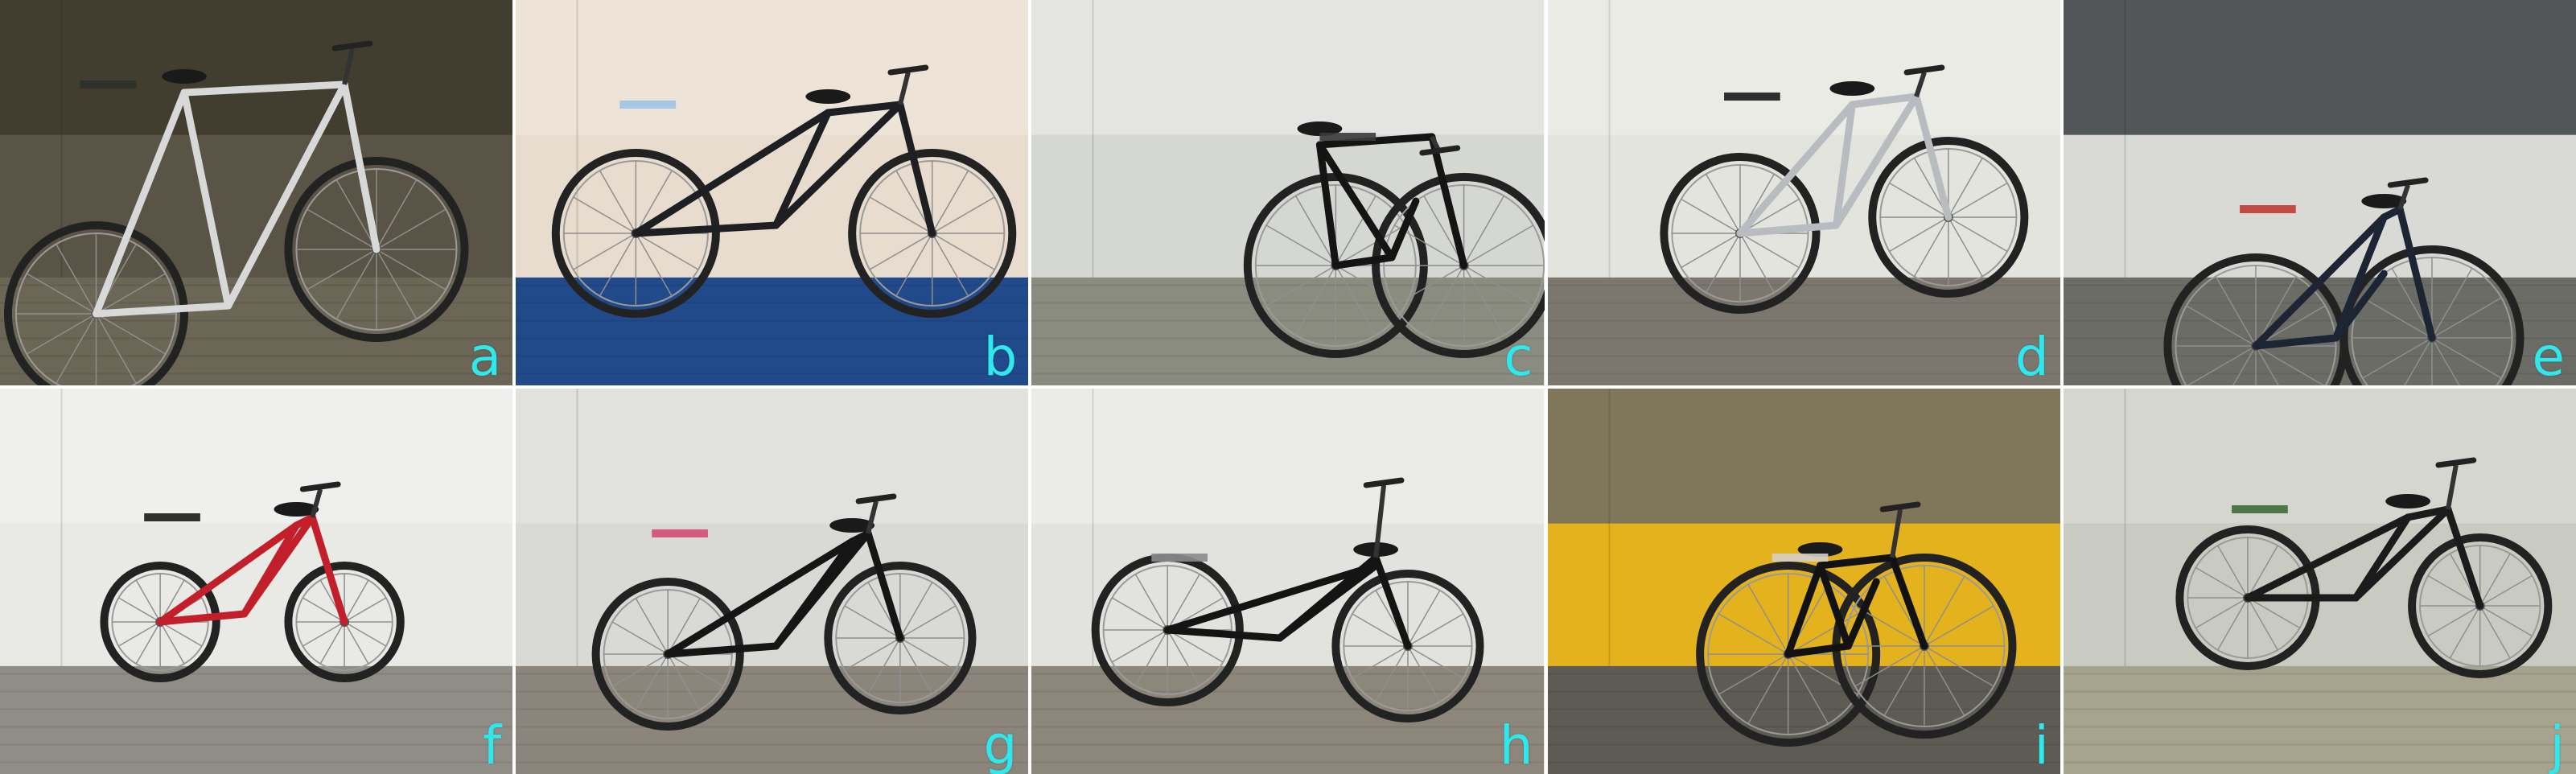  What do you see at coordinates (1518, 355) in the screenshot?
I see `panel-label-c: c` at bounding box center [1518, 355].